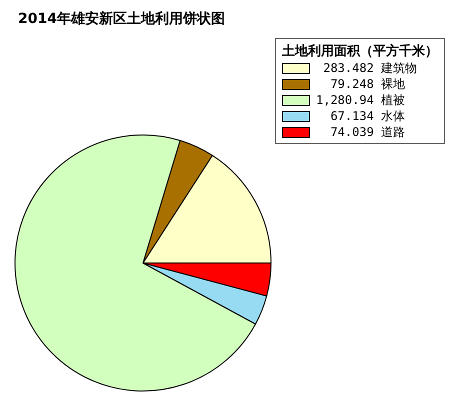 The image size is (461, 402). I want to click on legend-label: 79.248 裸地, so click(367, 84).